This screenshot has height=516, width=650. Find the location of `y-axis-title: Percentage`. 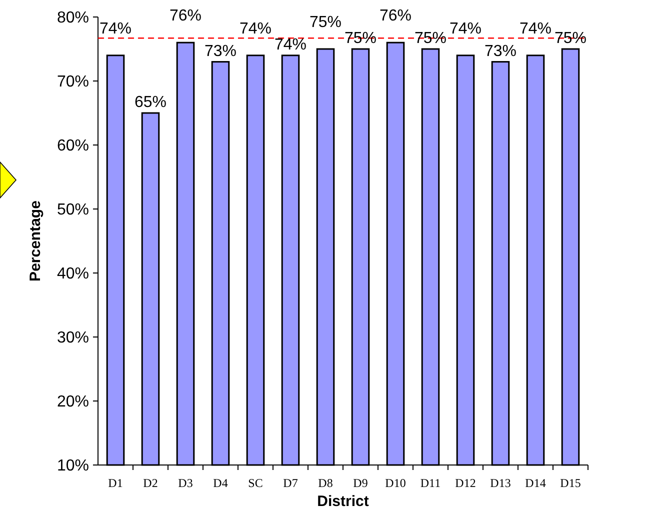

y-axis-title: Percentage is located at coordinates (35, 241).